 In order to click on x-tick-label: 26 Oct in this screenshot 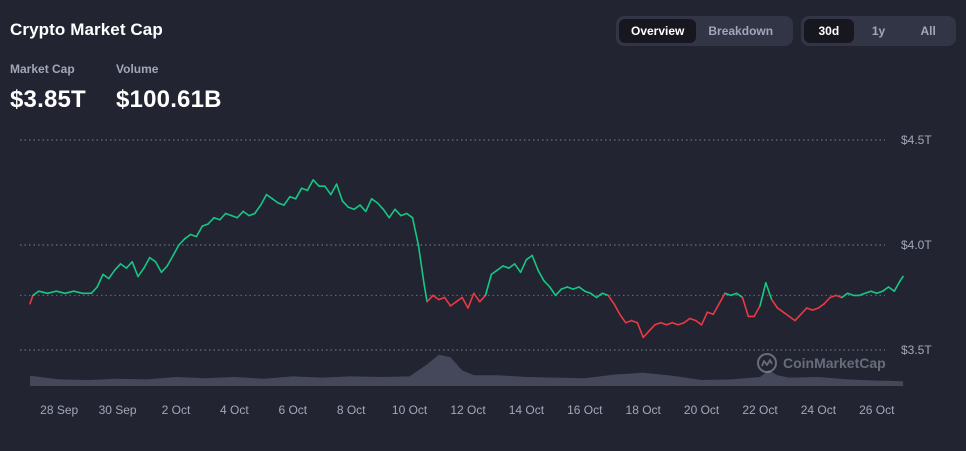, I will do `click(877, 410)`.